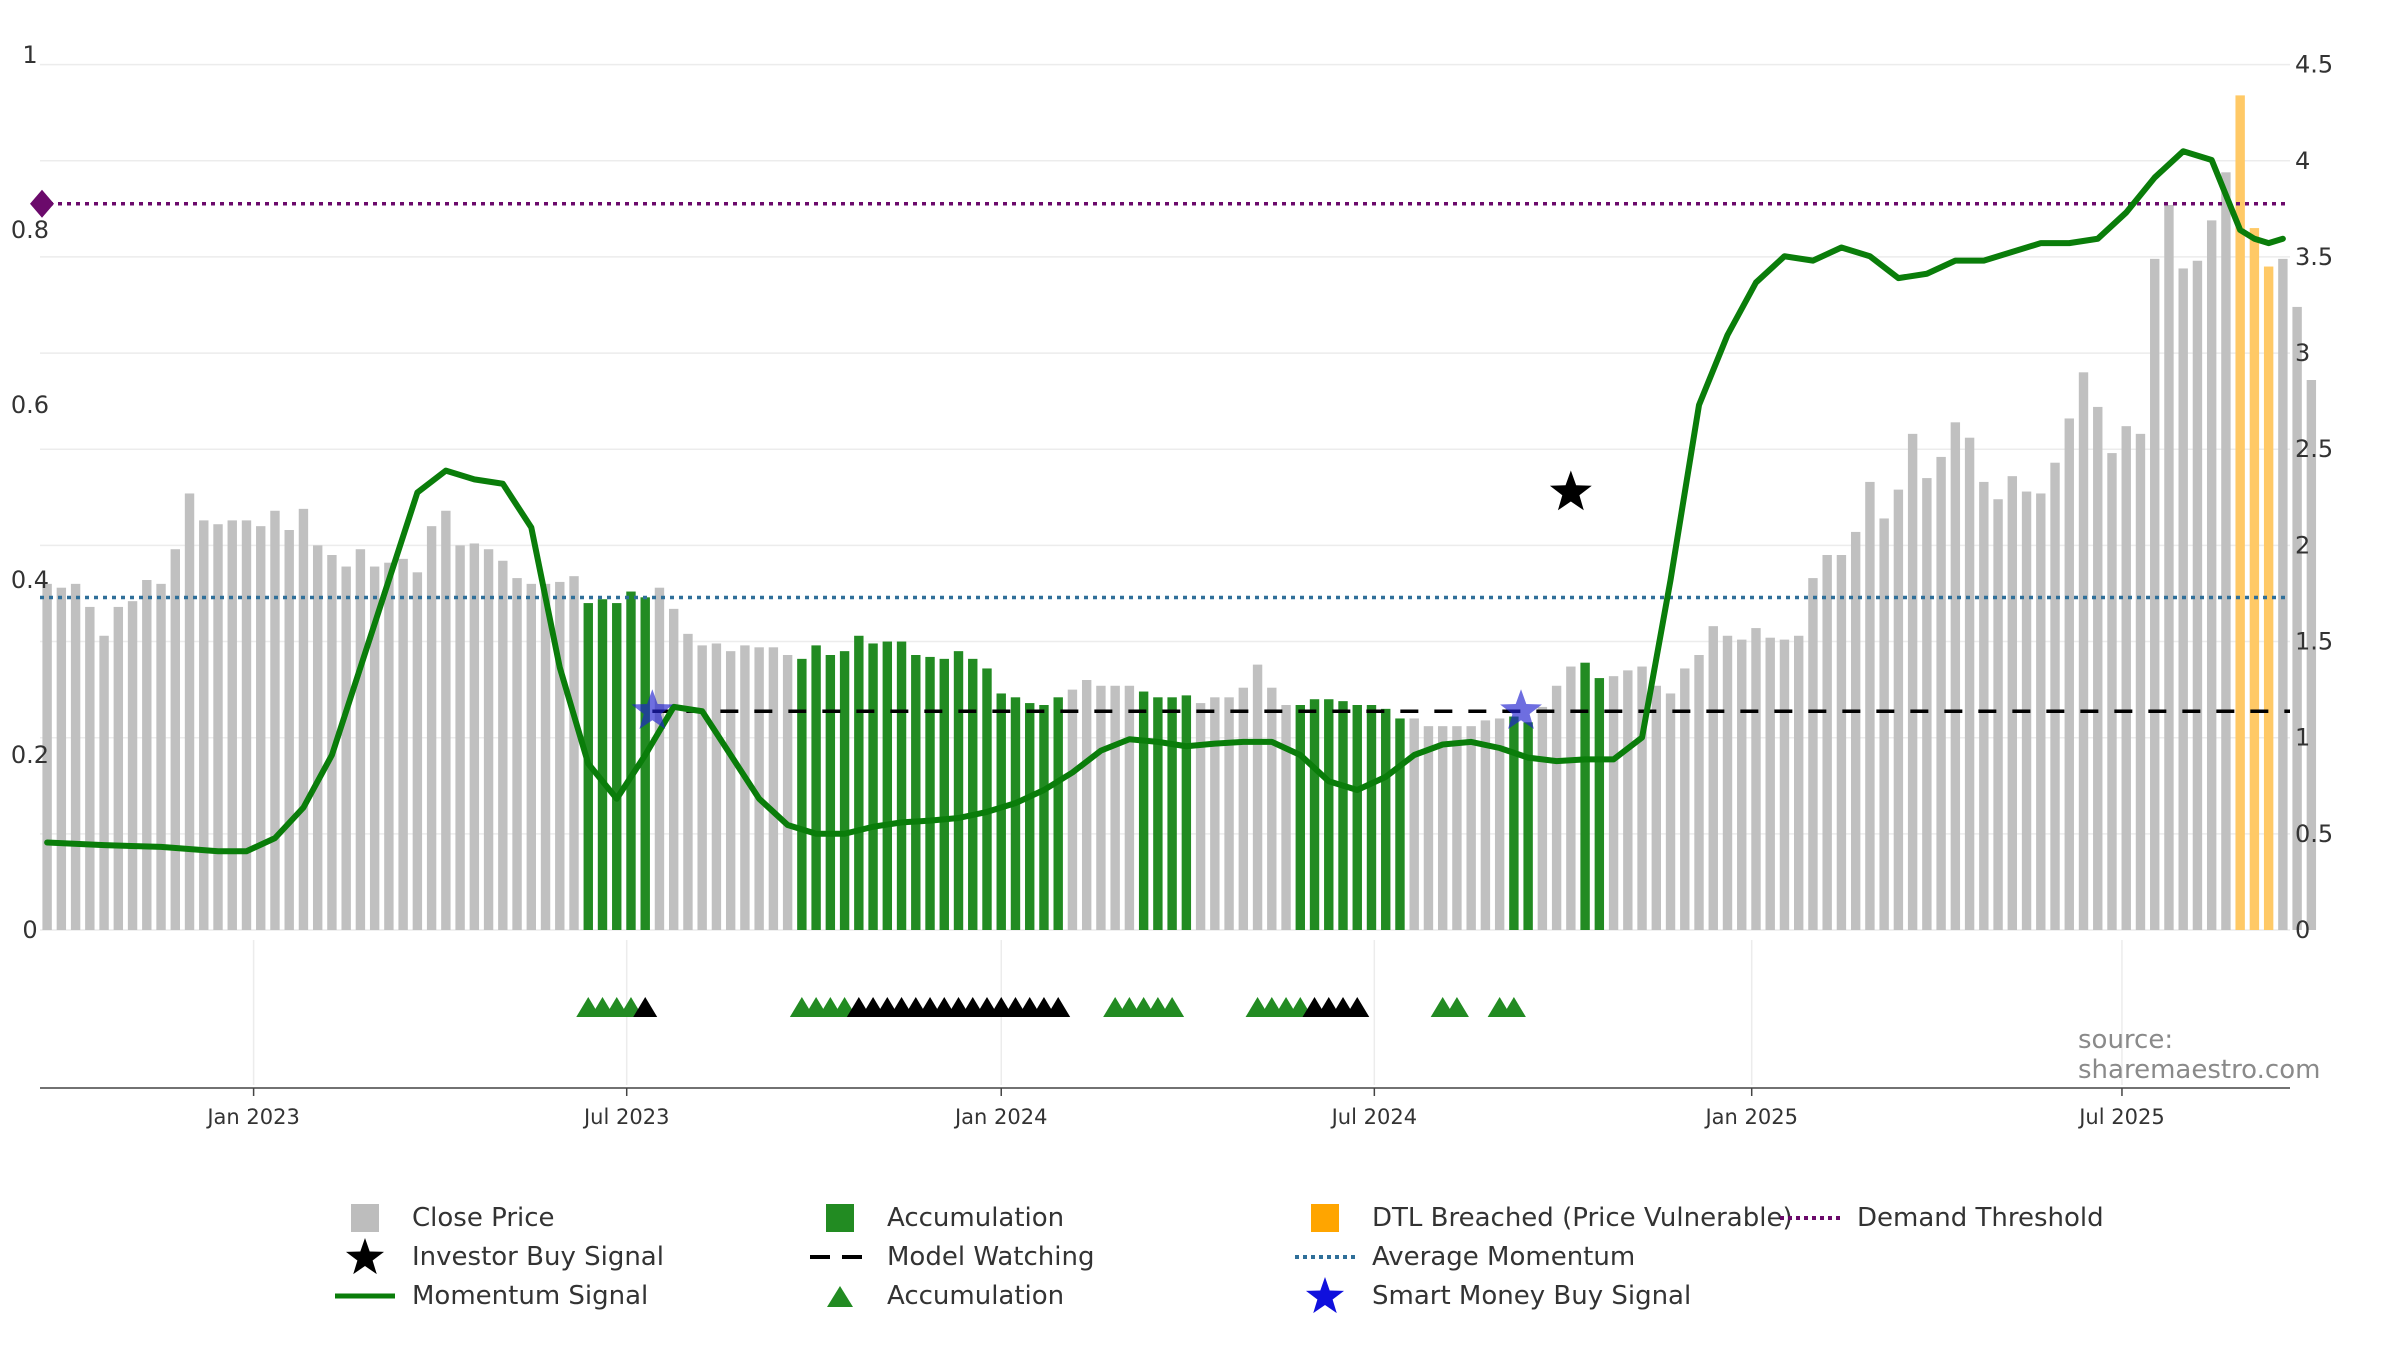 This screenshot has width=2400, height=1350. What do you see at coordinates (2268, 598) in the screenshot?
I see `dtl-breached-bar` at bounding box center [2268, 598].